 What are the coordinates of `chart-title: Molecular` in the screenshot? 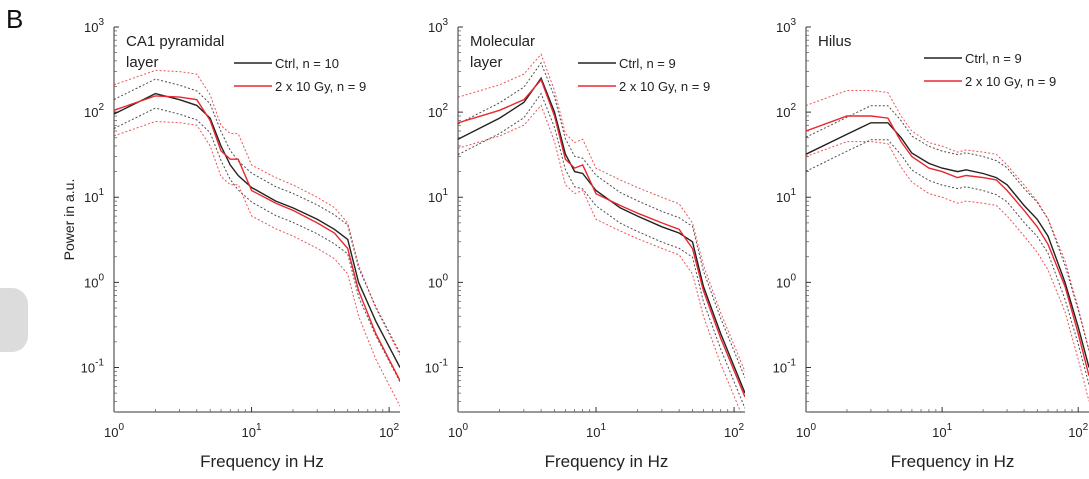 It's located at (502, 41).